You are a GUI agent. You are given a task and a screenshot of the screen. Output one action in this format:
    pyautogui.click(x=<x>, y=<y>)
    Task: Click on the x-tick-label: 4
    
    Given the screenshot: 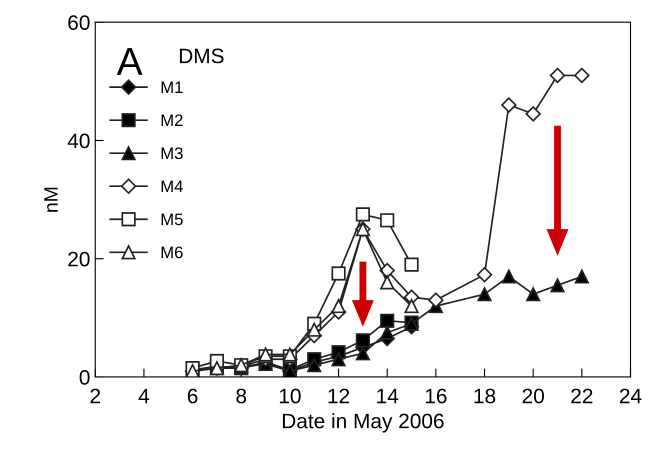 What is the action you would take?
    pyautogui.click(x=144, y=396)
    